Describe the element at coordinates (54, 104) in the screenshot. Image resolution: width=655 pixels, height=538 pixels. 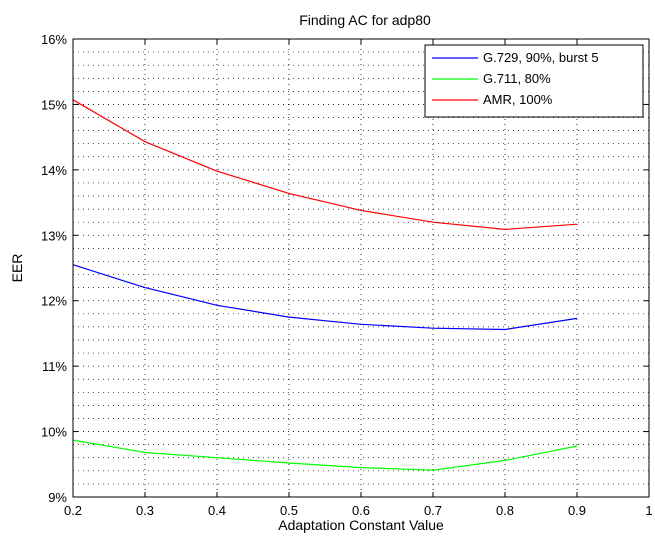
I see `y-tick-label: 15%` at that location.